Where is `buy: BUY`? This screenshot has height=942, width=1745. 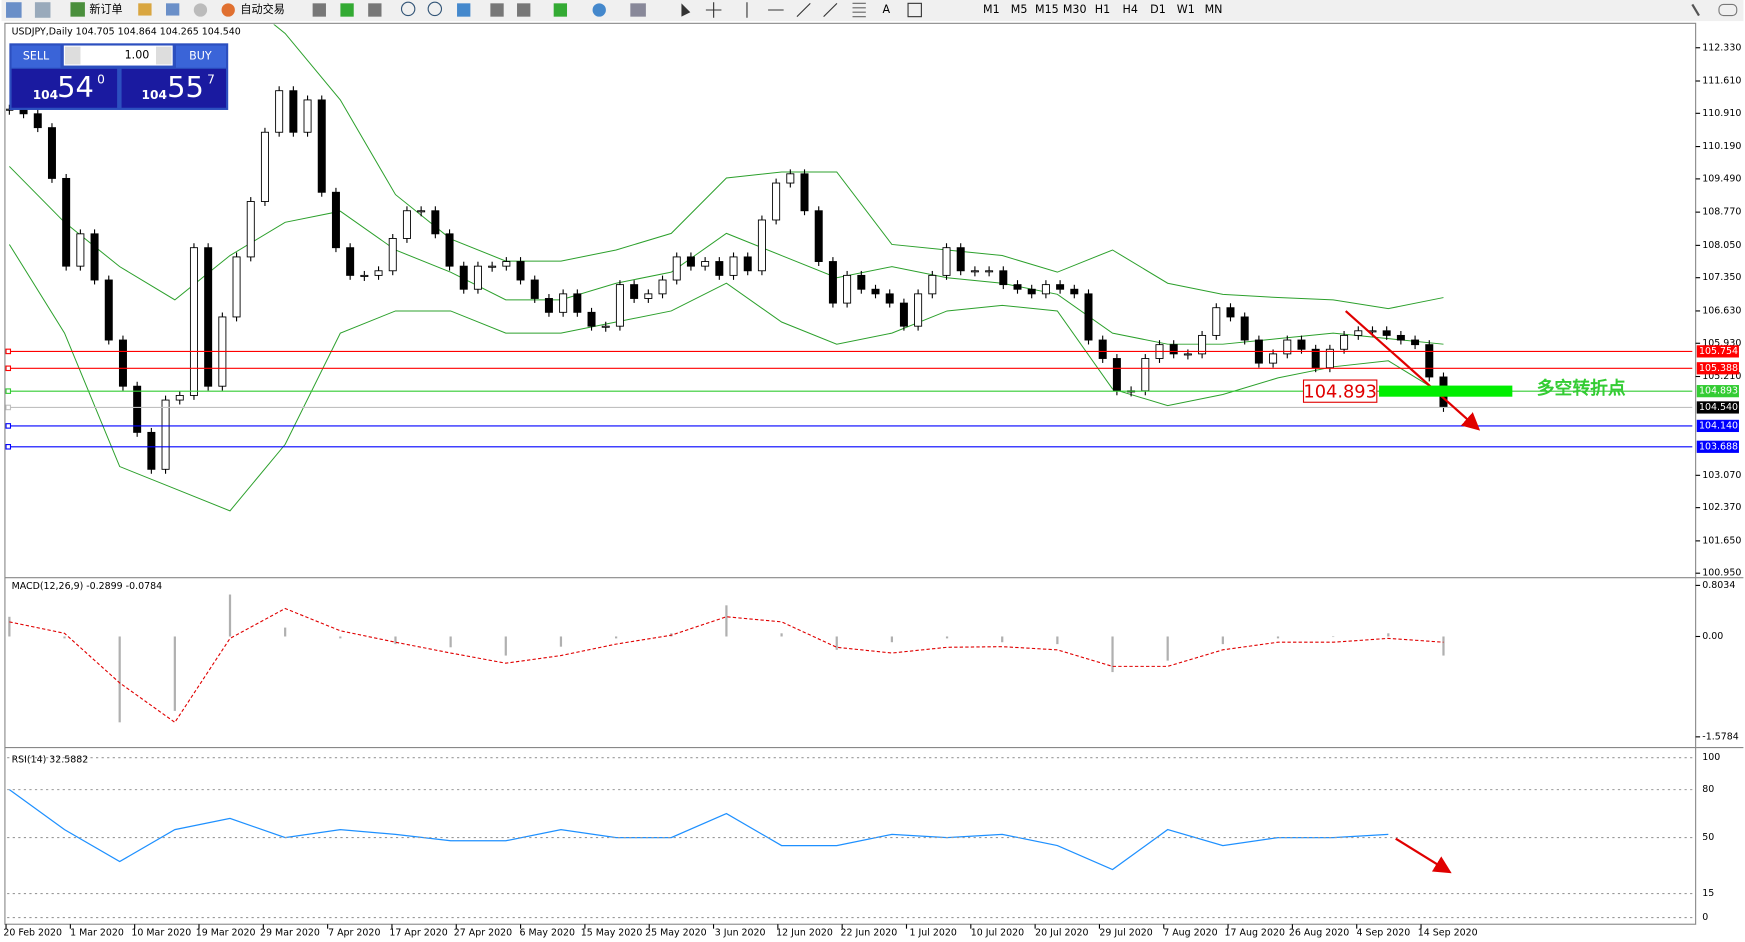
buy: BUY is located at coordinates (200, 56).